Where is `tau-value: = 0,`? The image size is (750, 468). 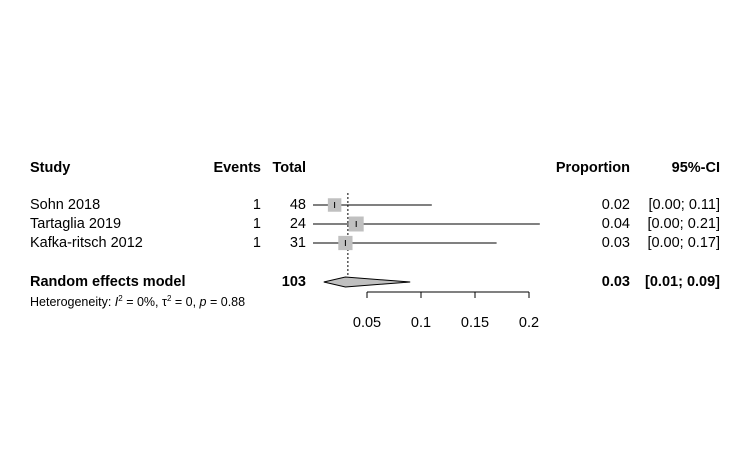 tau-value: = 0, is located at coordinates (185, 302).